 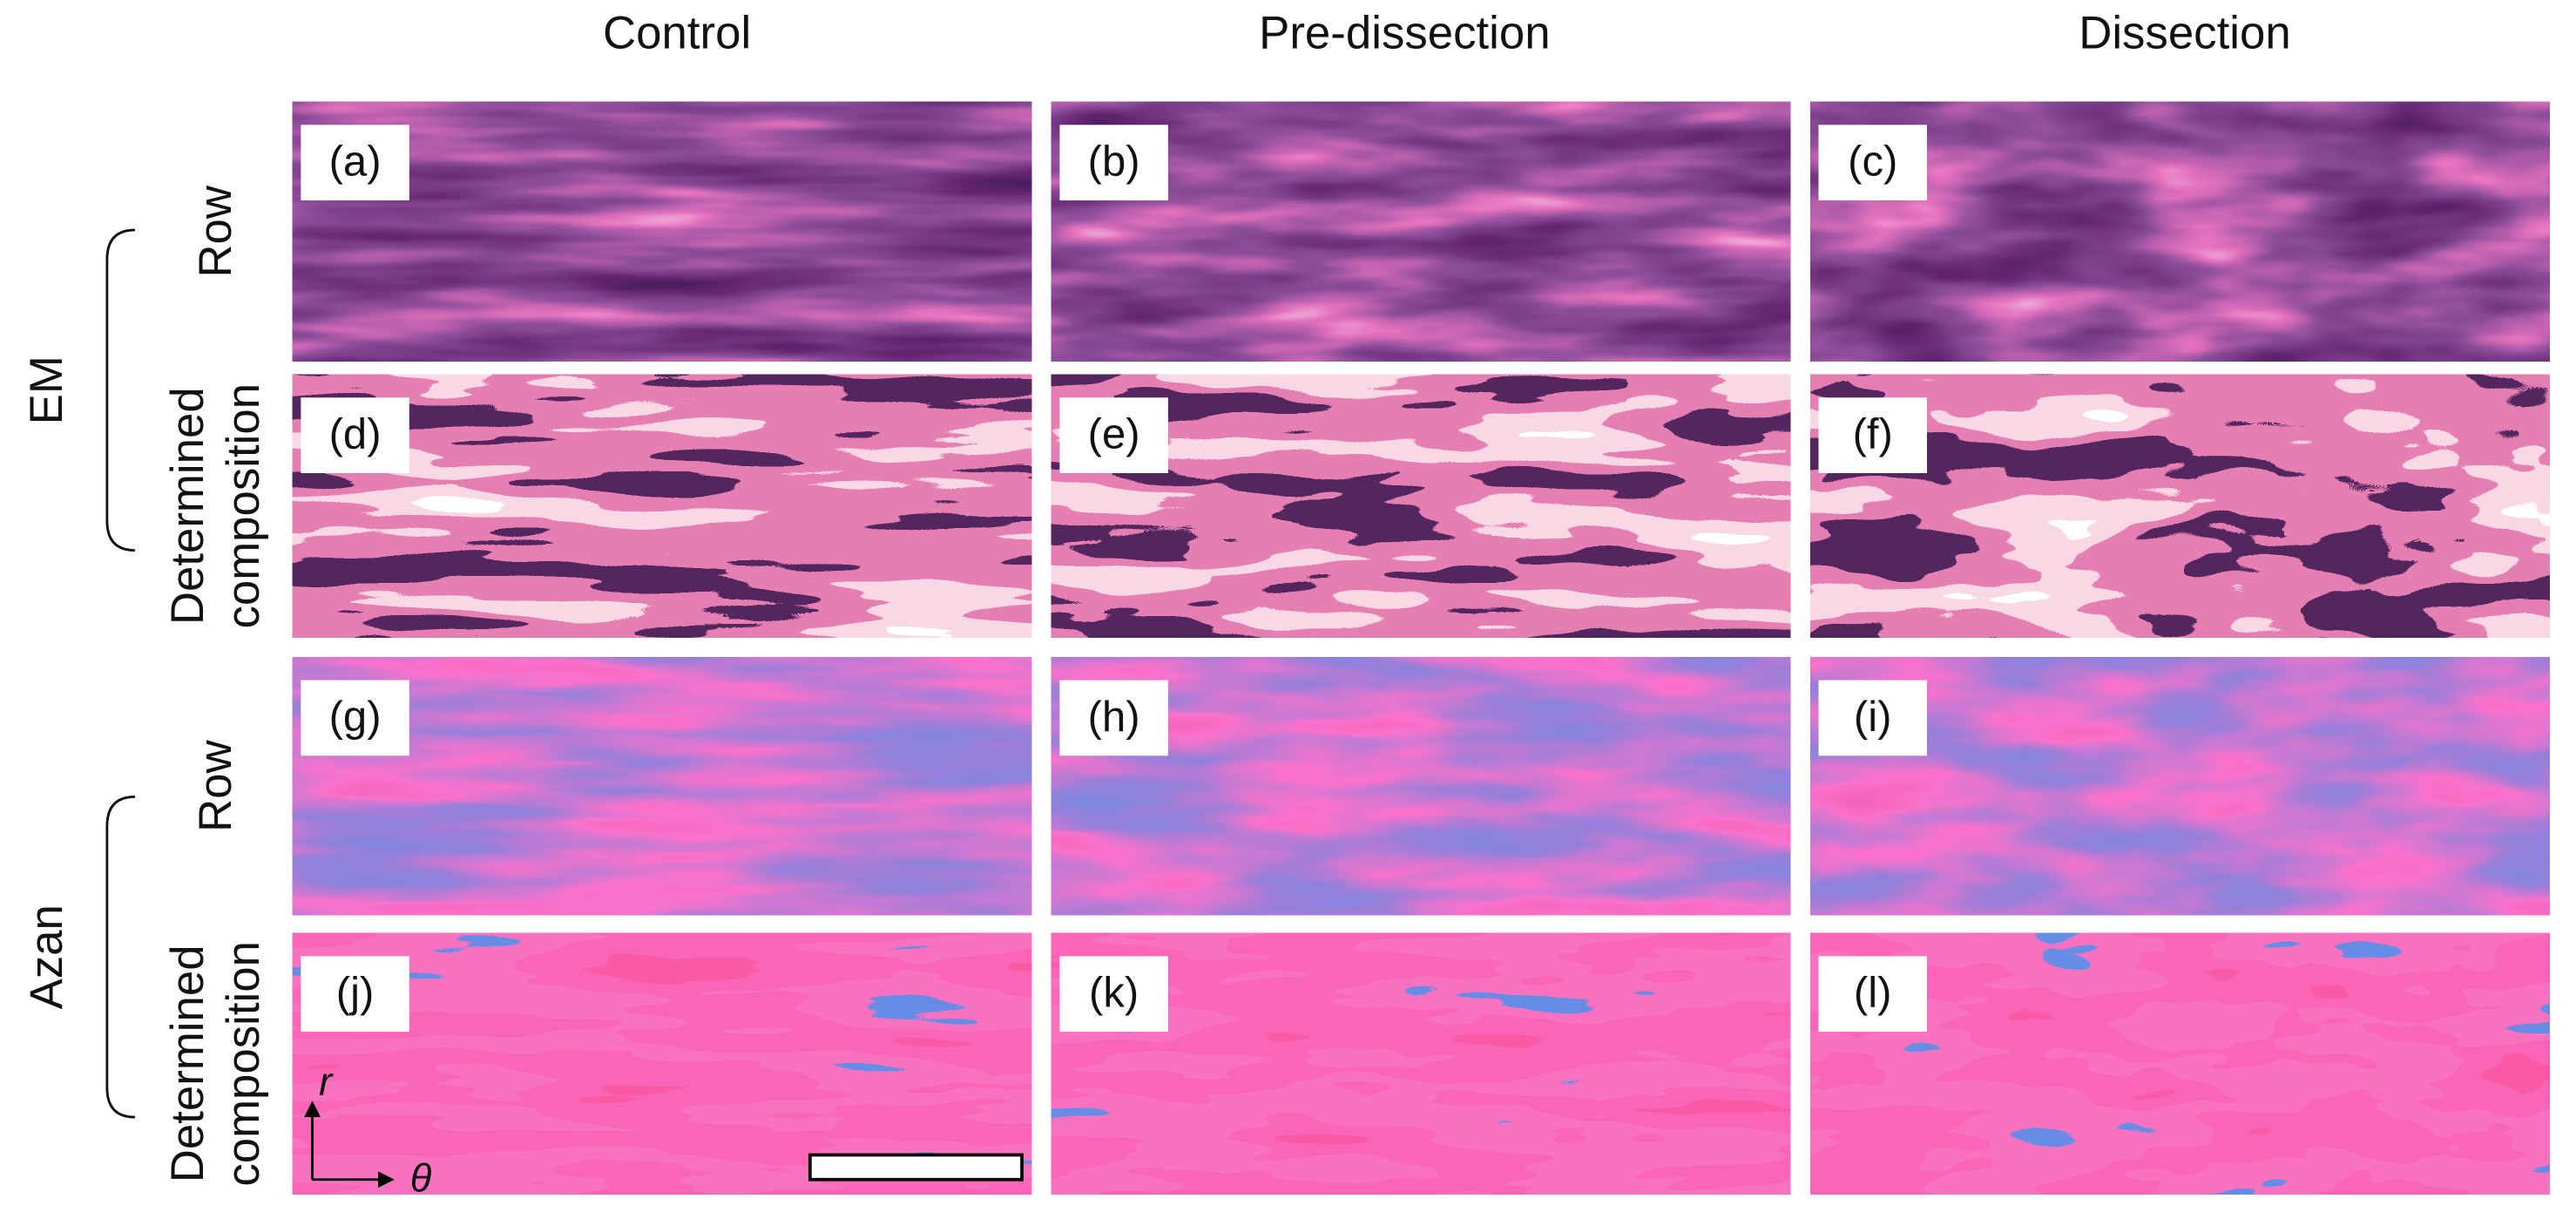 I want to click on scale-bar, so click(x=916, y=1168).